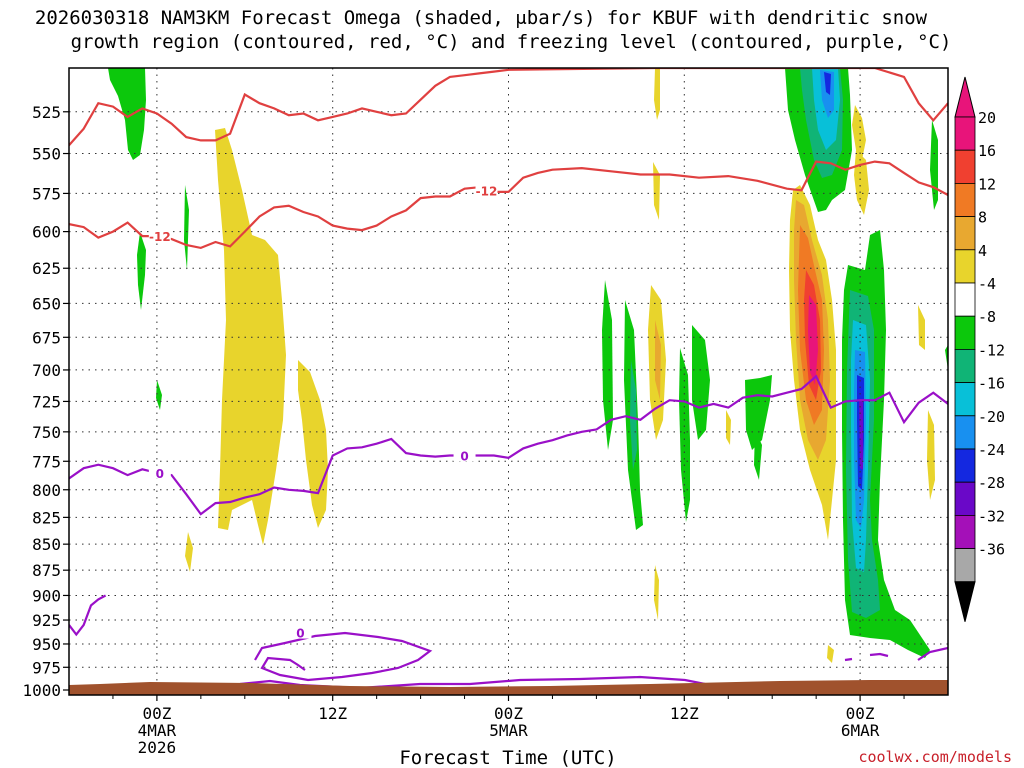 The image size is (1024, 768). What do you see at coordinates (250, 336) in the screenshot?
I see `omega-yellow-column` at bounding box center [250, 336].